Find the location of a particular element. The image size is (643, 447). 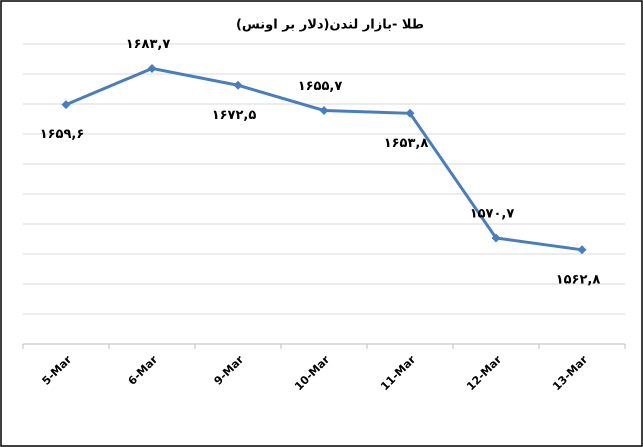

data-label: ۱۶۸۳,۷ is located at coordinates (148, 44).